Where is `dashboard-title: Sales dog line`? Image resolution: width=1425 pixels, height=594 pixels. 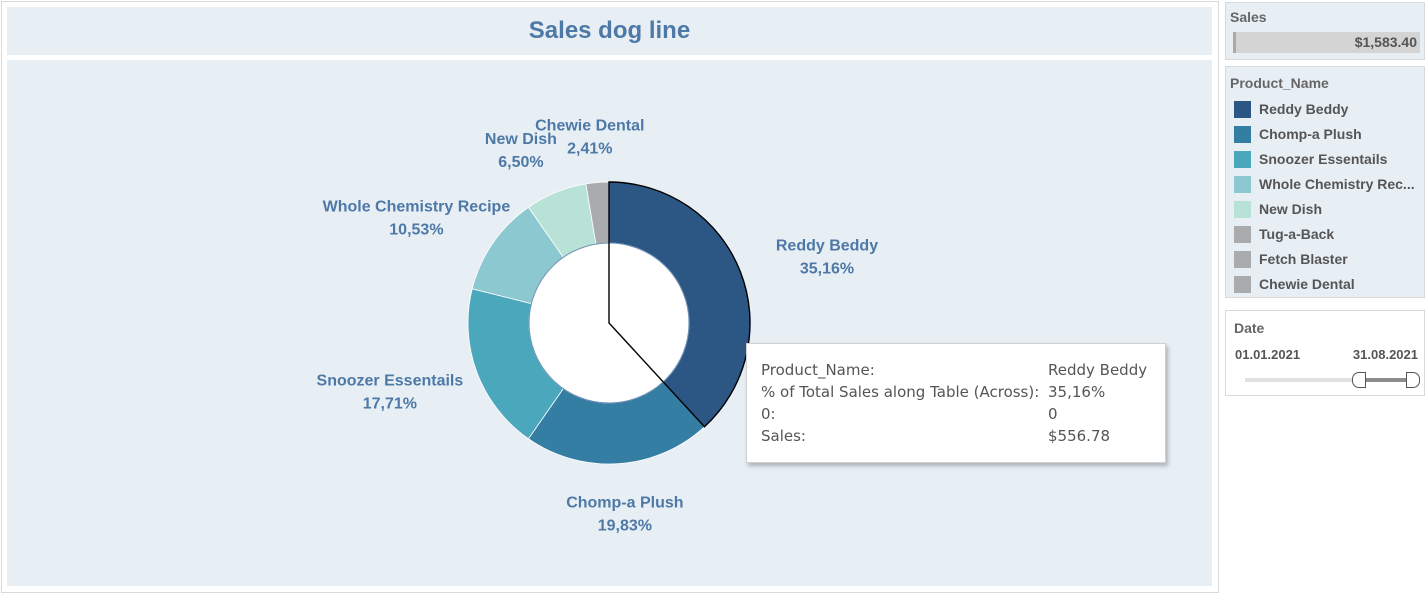 dashboard-title: Sales dog line is located at coordinates (609, 30).